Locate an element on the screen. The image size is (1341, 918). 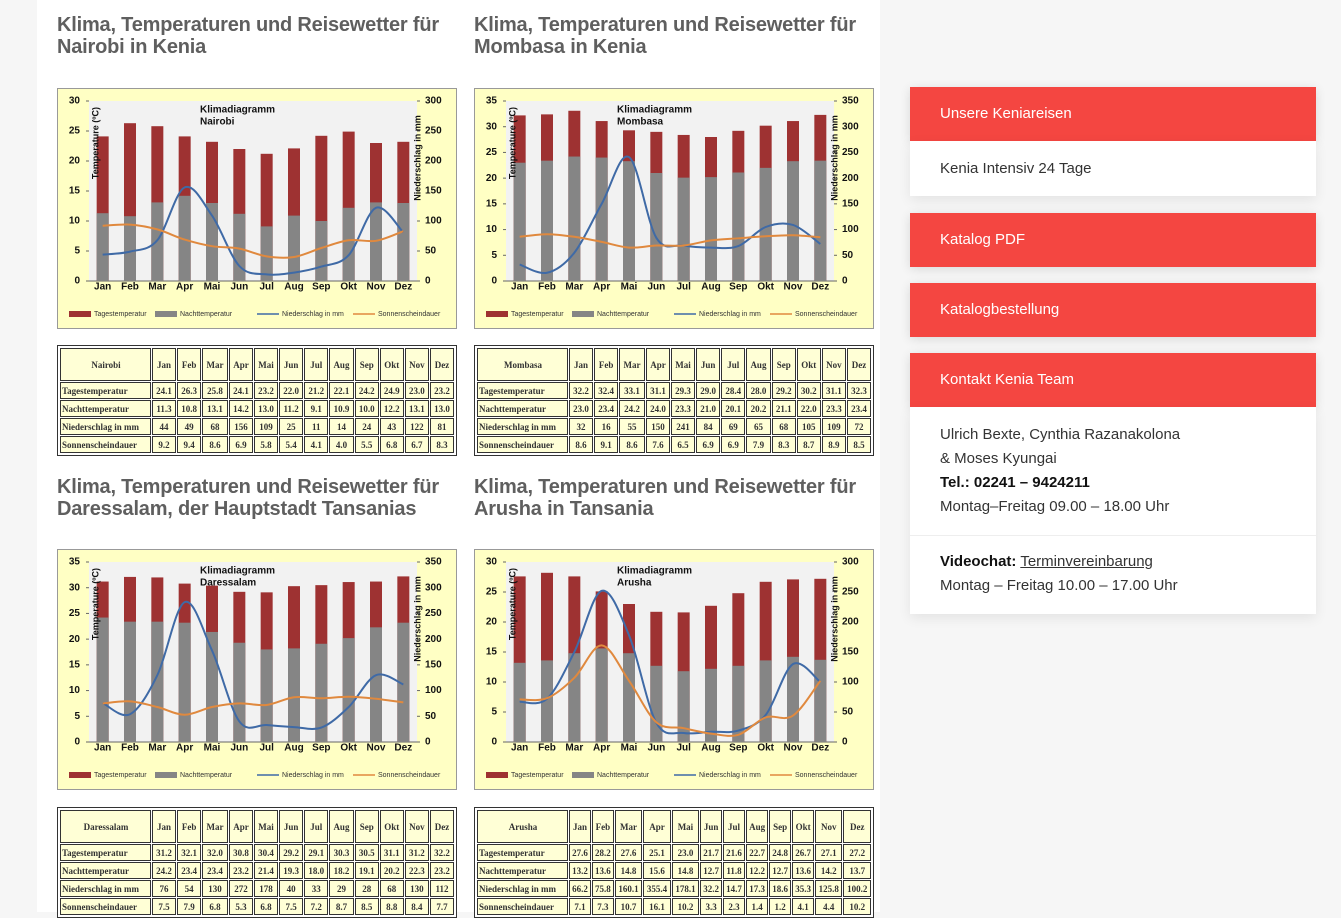
table-cell: 5.4 is located at coordinates (291, 444).